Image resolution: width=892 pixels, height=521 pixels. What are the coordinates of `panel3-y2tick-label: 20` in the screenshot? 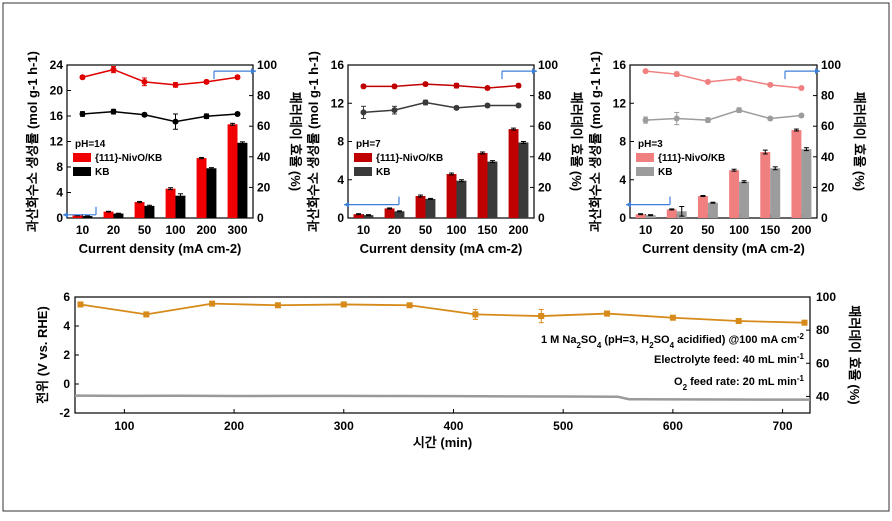 It's located at (828, 187).